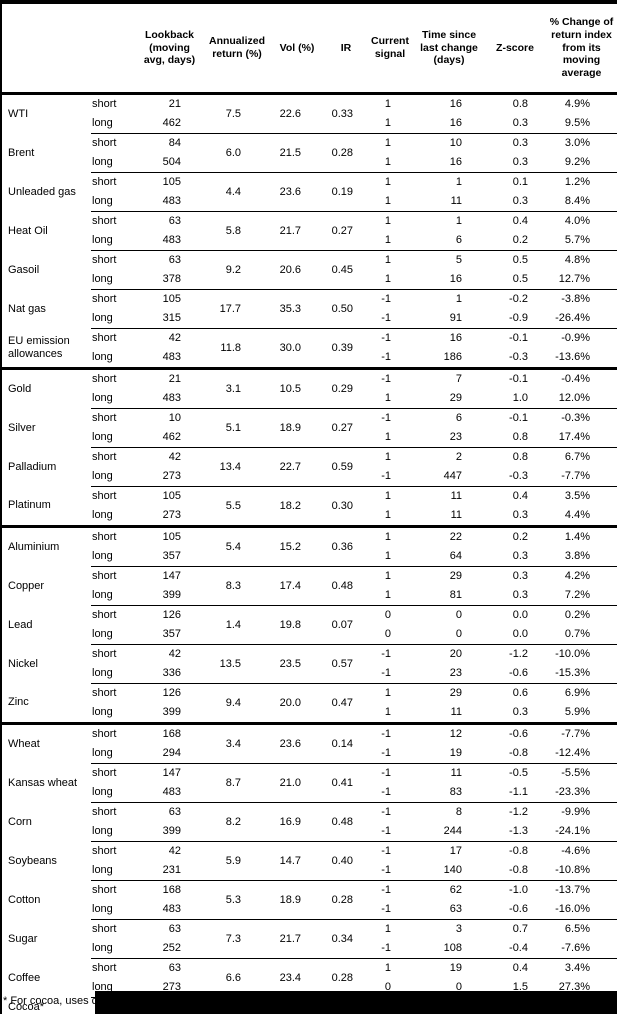 Image resolution: width=617 pixels, height=1014 pixels. Describe the element at coordinates (309, 832) in the screenshot. I see `table-row: long 399 -1 244 -1.3 -24.1%` at that location.